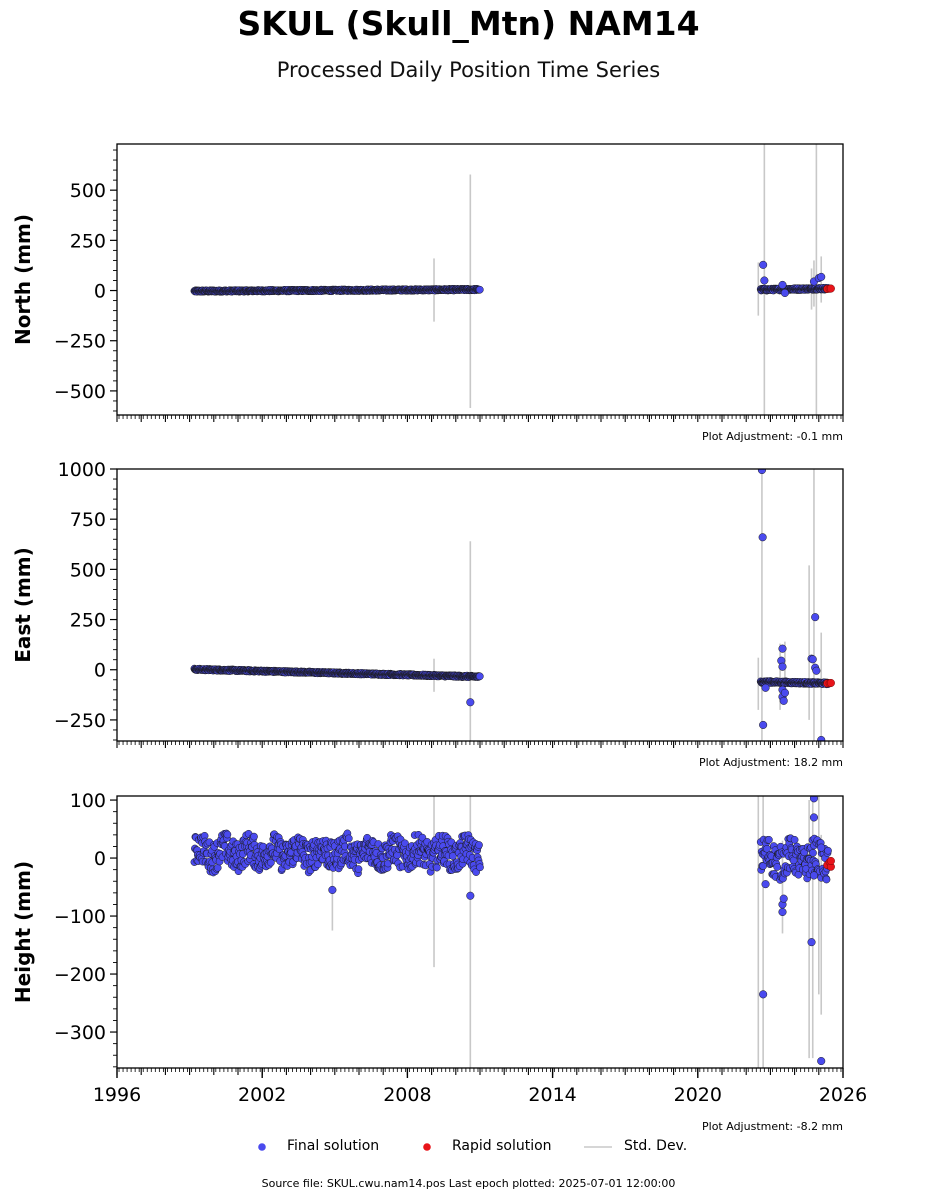 This screenshot has width=937, height=1200. Describe the element at coordinates (843, 1095) in the screenshot. I see `xtick-label: 2026` at that location.